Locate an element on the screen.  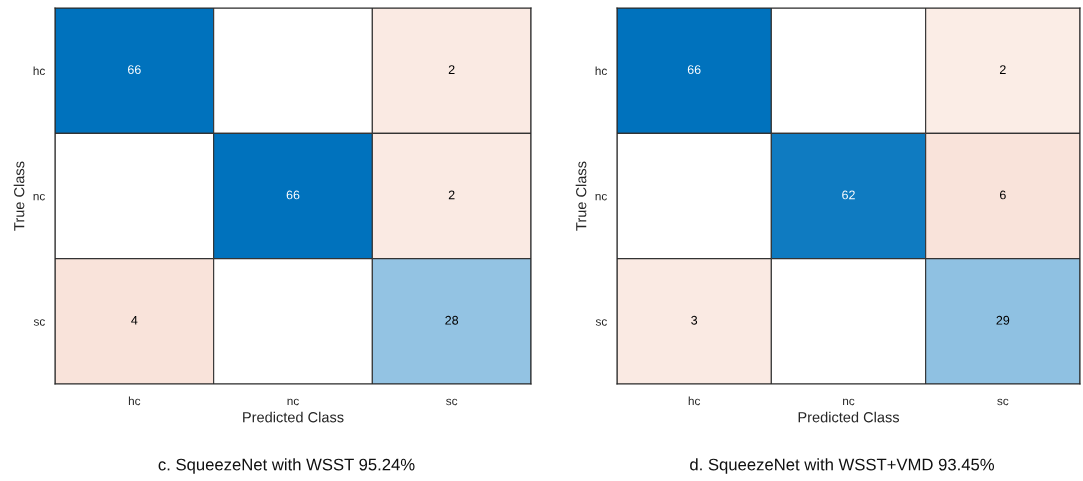
data-label: 6 is located at coordinates (1002, 195).